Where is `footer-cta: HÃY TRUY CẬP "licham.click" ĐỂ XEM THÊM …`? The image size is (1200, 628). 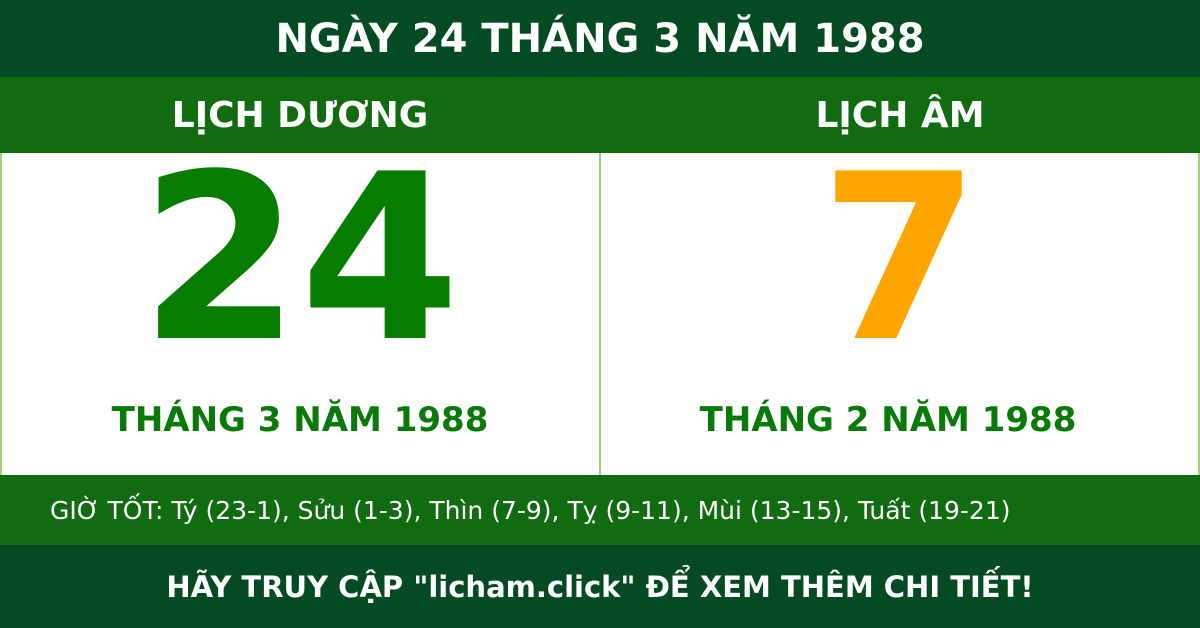 footer-cta: HÃY TRUY CẬP "licham.click" ĐỂ XEM THÊM … is located at coordinates (600, 586).